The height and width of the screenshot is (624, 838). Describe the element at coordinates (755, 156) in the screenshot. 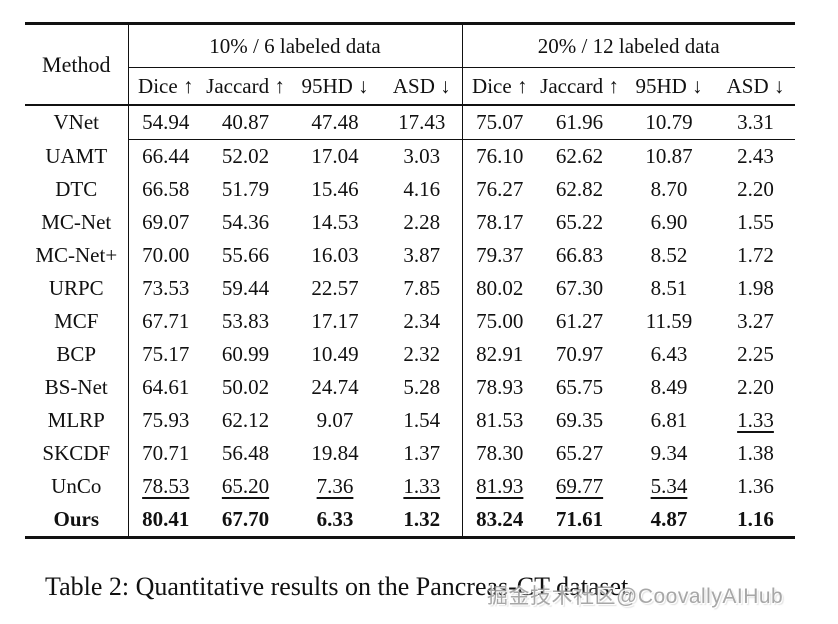

I see `value-cell: 2.43` at that location.